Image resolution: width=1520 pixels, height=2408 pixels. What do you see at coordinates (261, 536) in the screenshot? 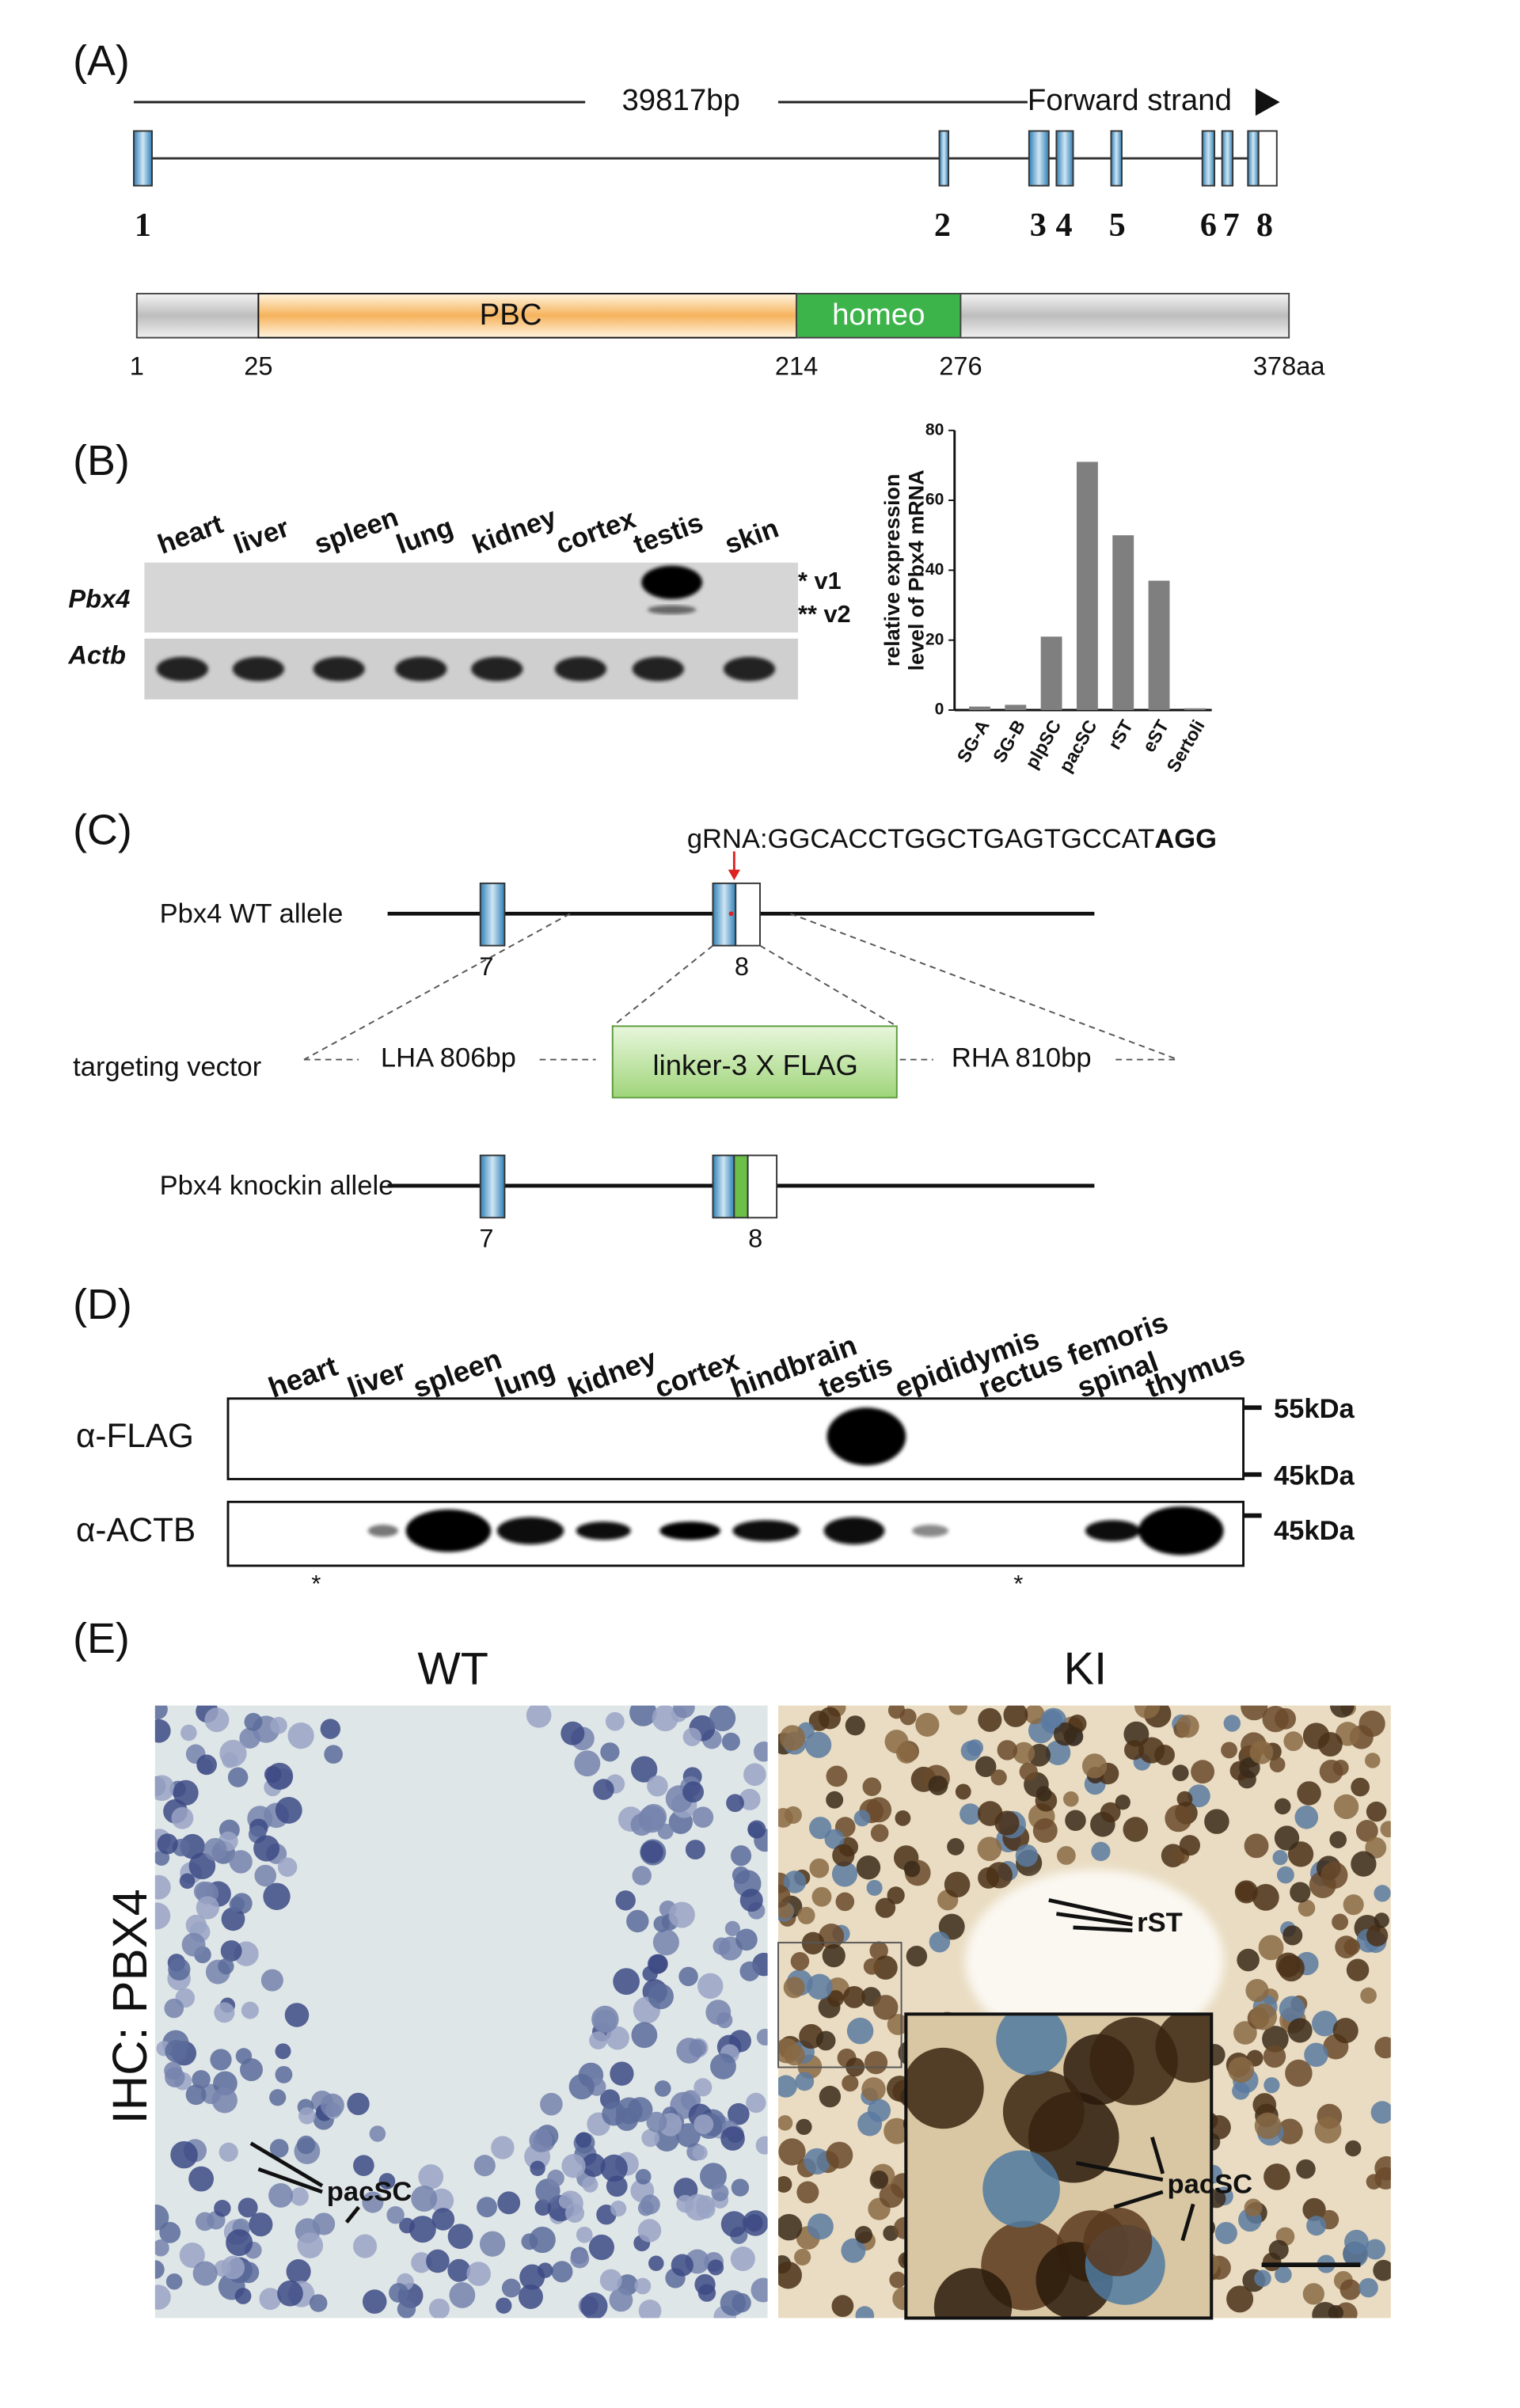
I see `lane-label: liver` at bounding box center [261, 536].